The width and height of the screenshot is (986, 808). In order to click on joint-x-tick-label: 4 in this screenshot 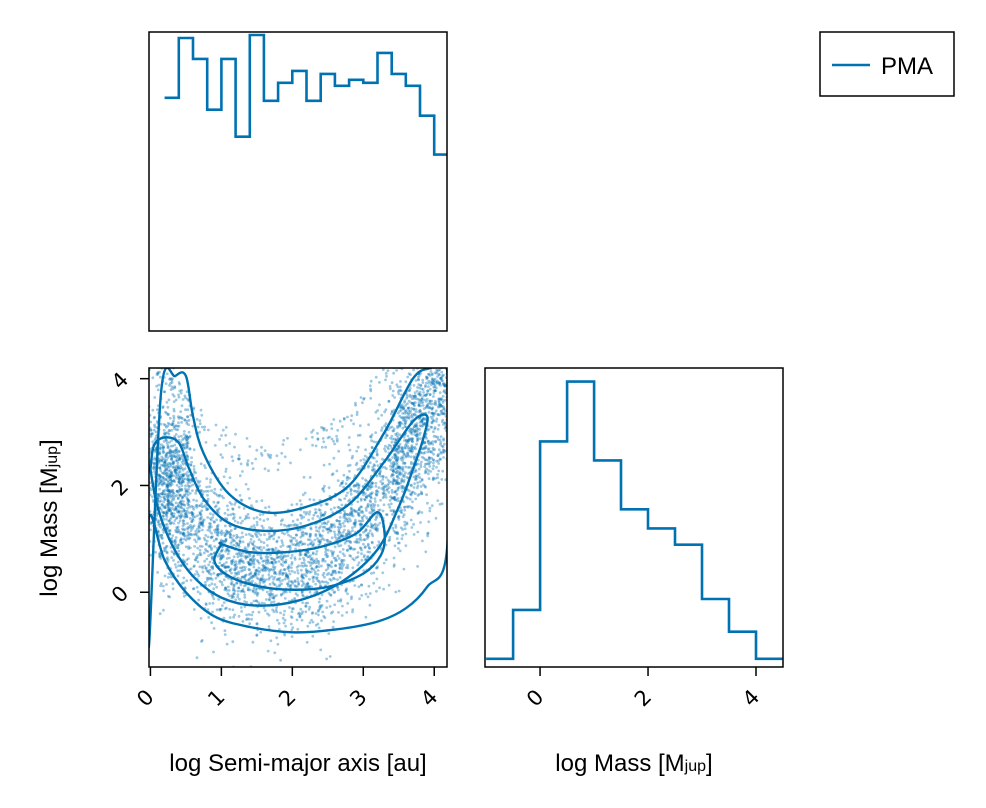, I will do `click(429, 698)`.